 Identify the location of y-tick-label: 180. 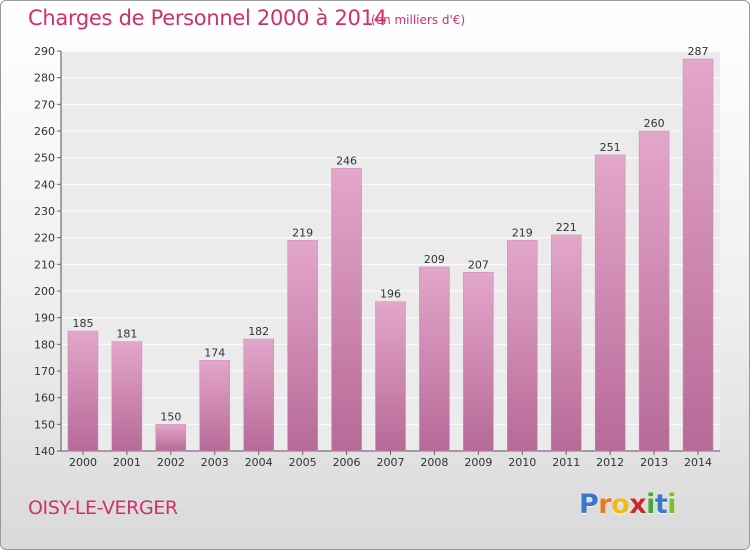
(44, 344).